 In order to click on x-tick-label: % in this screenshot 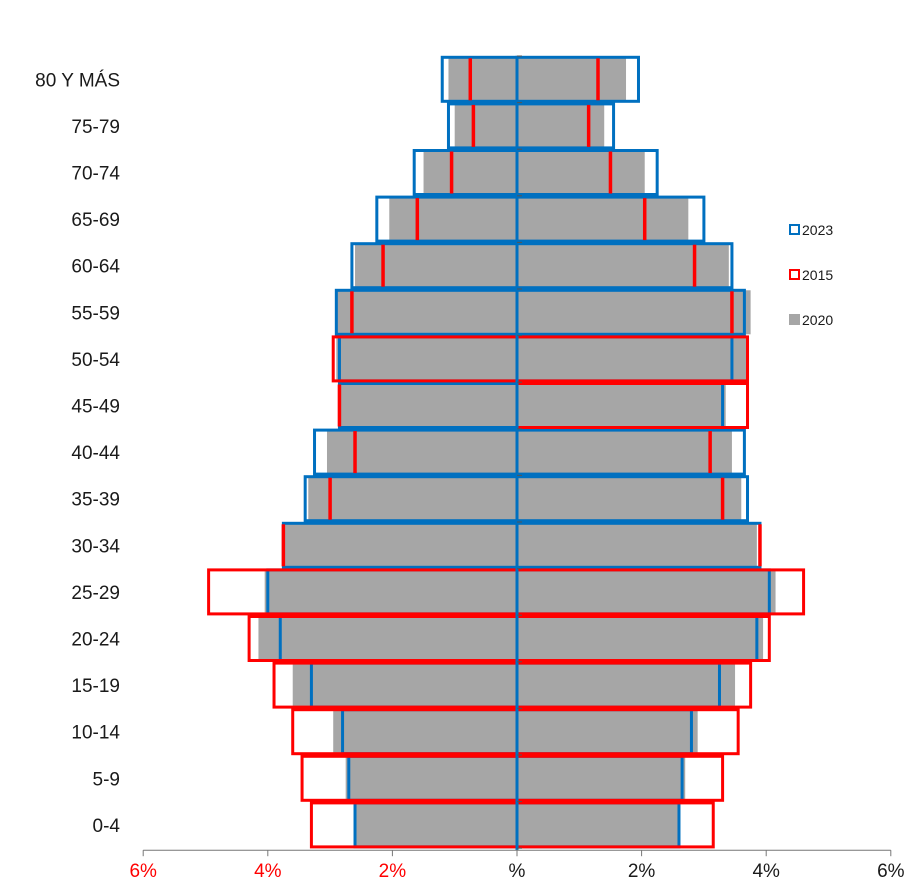, I will do `click(517, 871)`.